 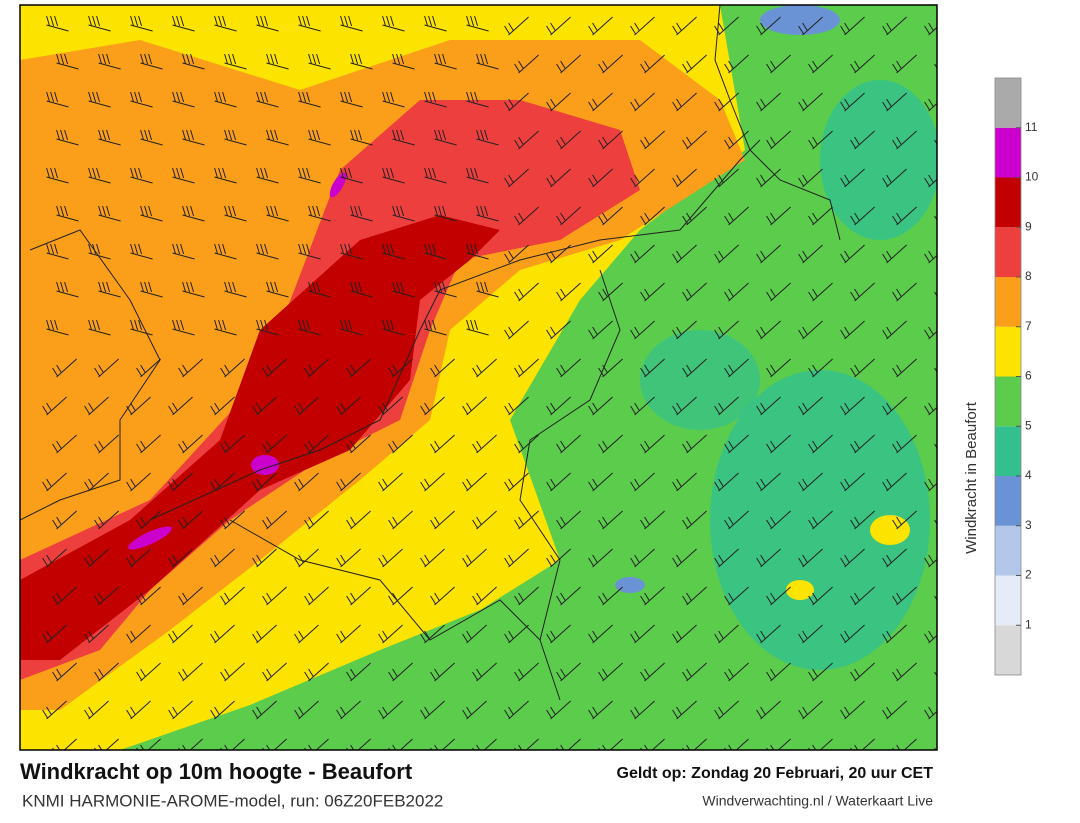 What do you see at coordinates (216, 771) in the screenshot?
I see `footer-title: Windkracht op 10m hoogte - Beaufort` at bounding box center [216, 771].